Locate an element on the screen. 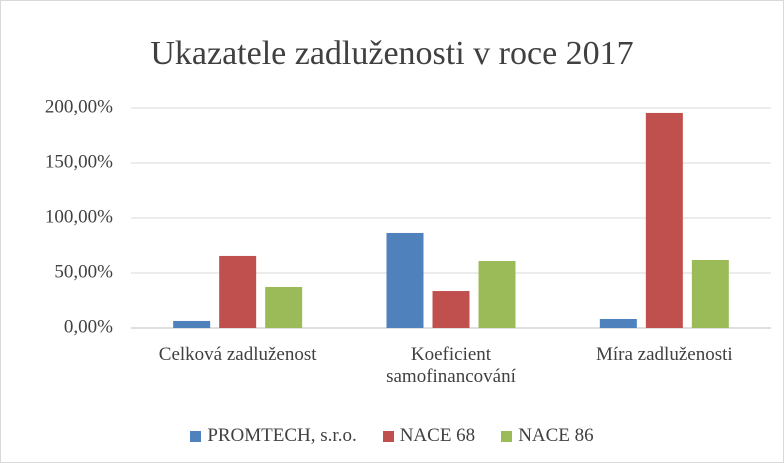  y-tick-label: 200,00% is located at coordinates (79, 106).